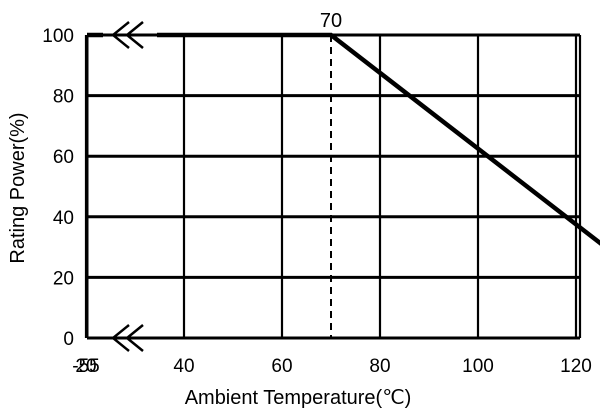 This screenshot has width=600, height=420. Describe the element at coordinates (478, 366) in the screenshot. I see `x-tick-label-100: 100` at that location.